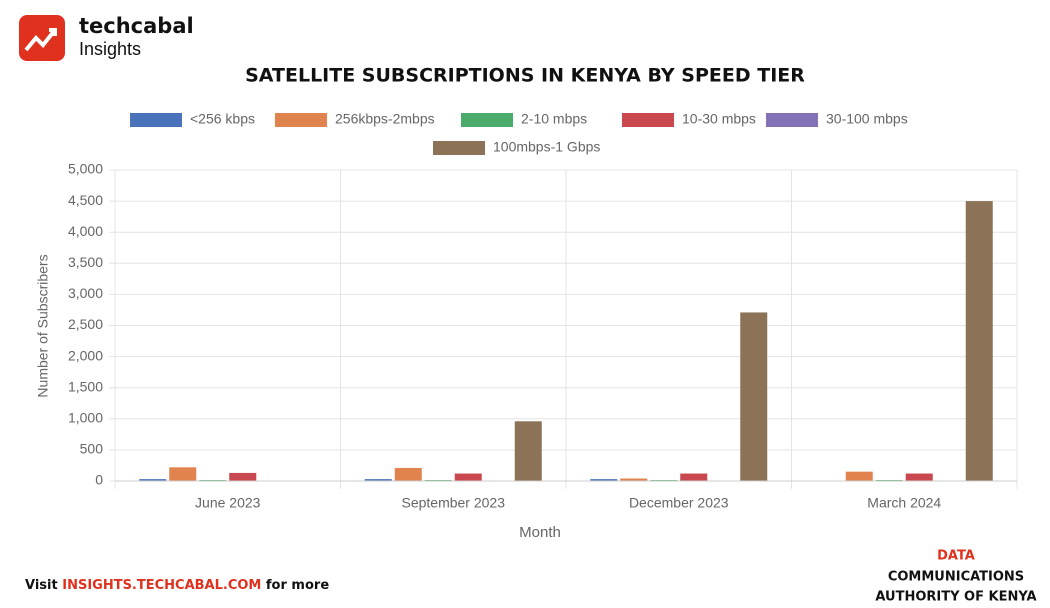 The width and height of the screenshot is (1050, 608). Describe the element at coordinates (41, 585) in the screenshot. I see `footer-visit-text: Visit` at that location.